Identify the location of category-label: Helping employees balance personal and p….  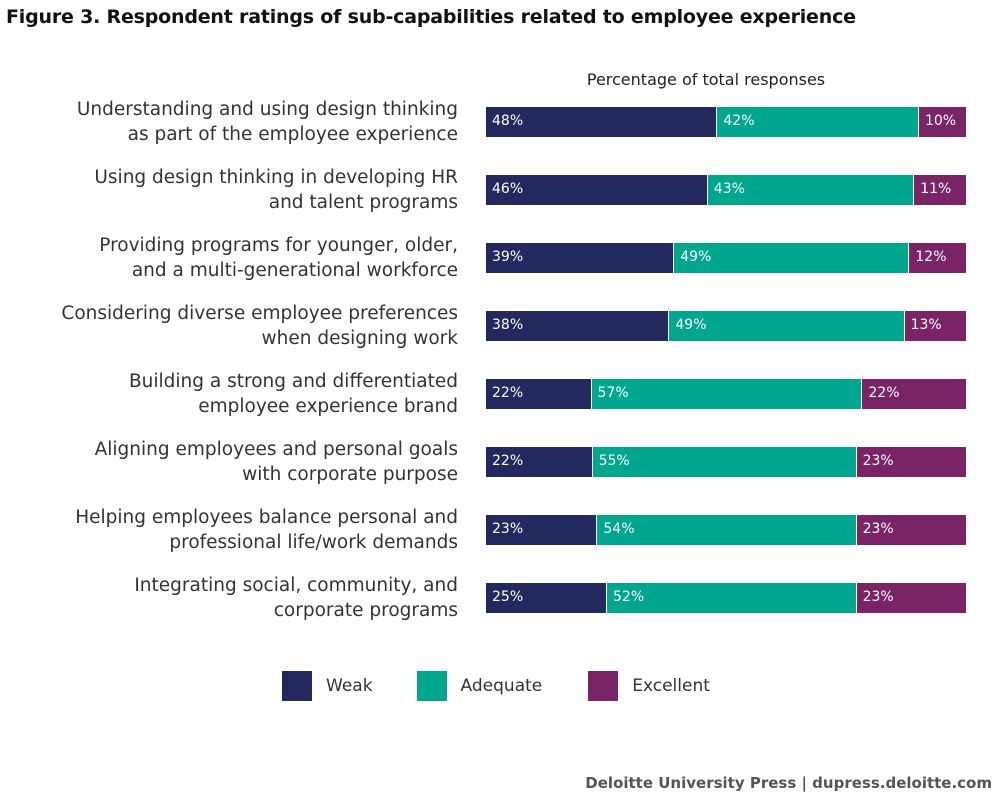
(266, 530).